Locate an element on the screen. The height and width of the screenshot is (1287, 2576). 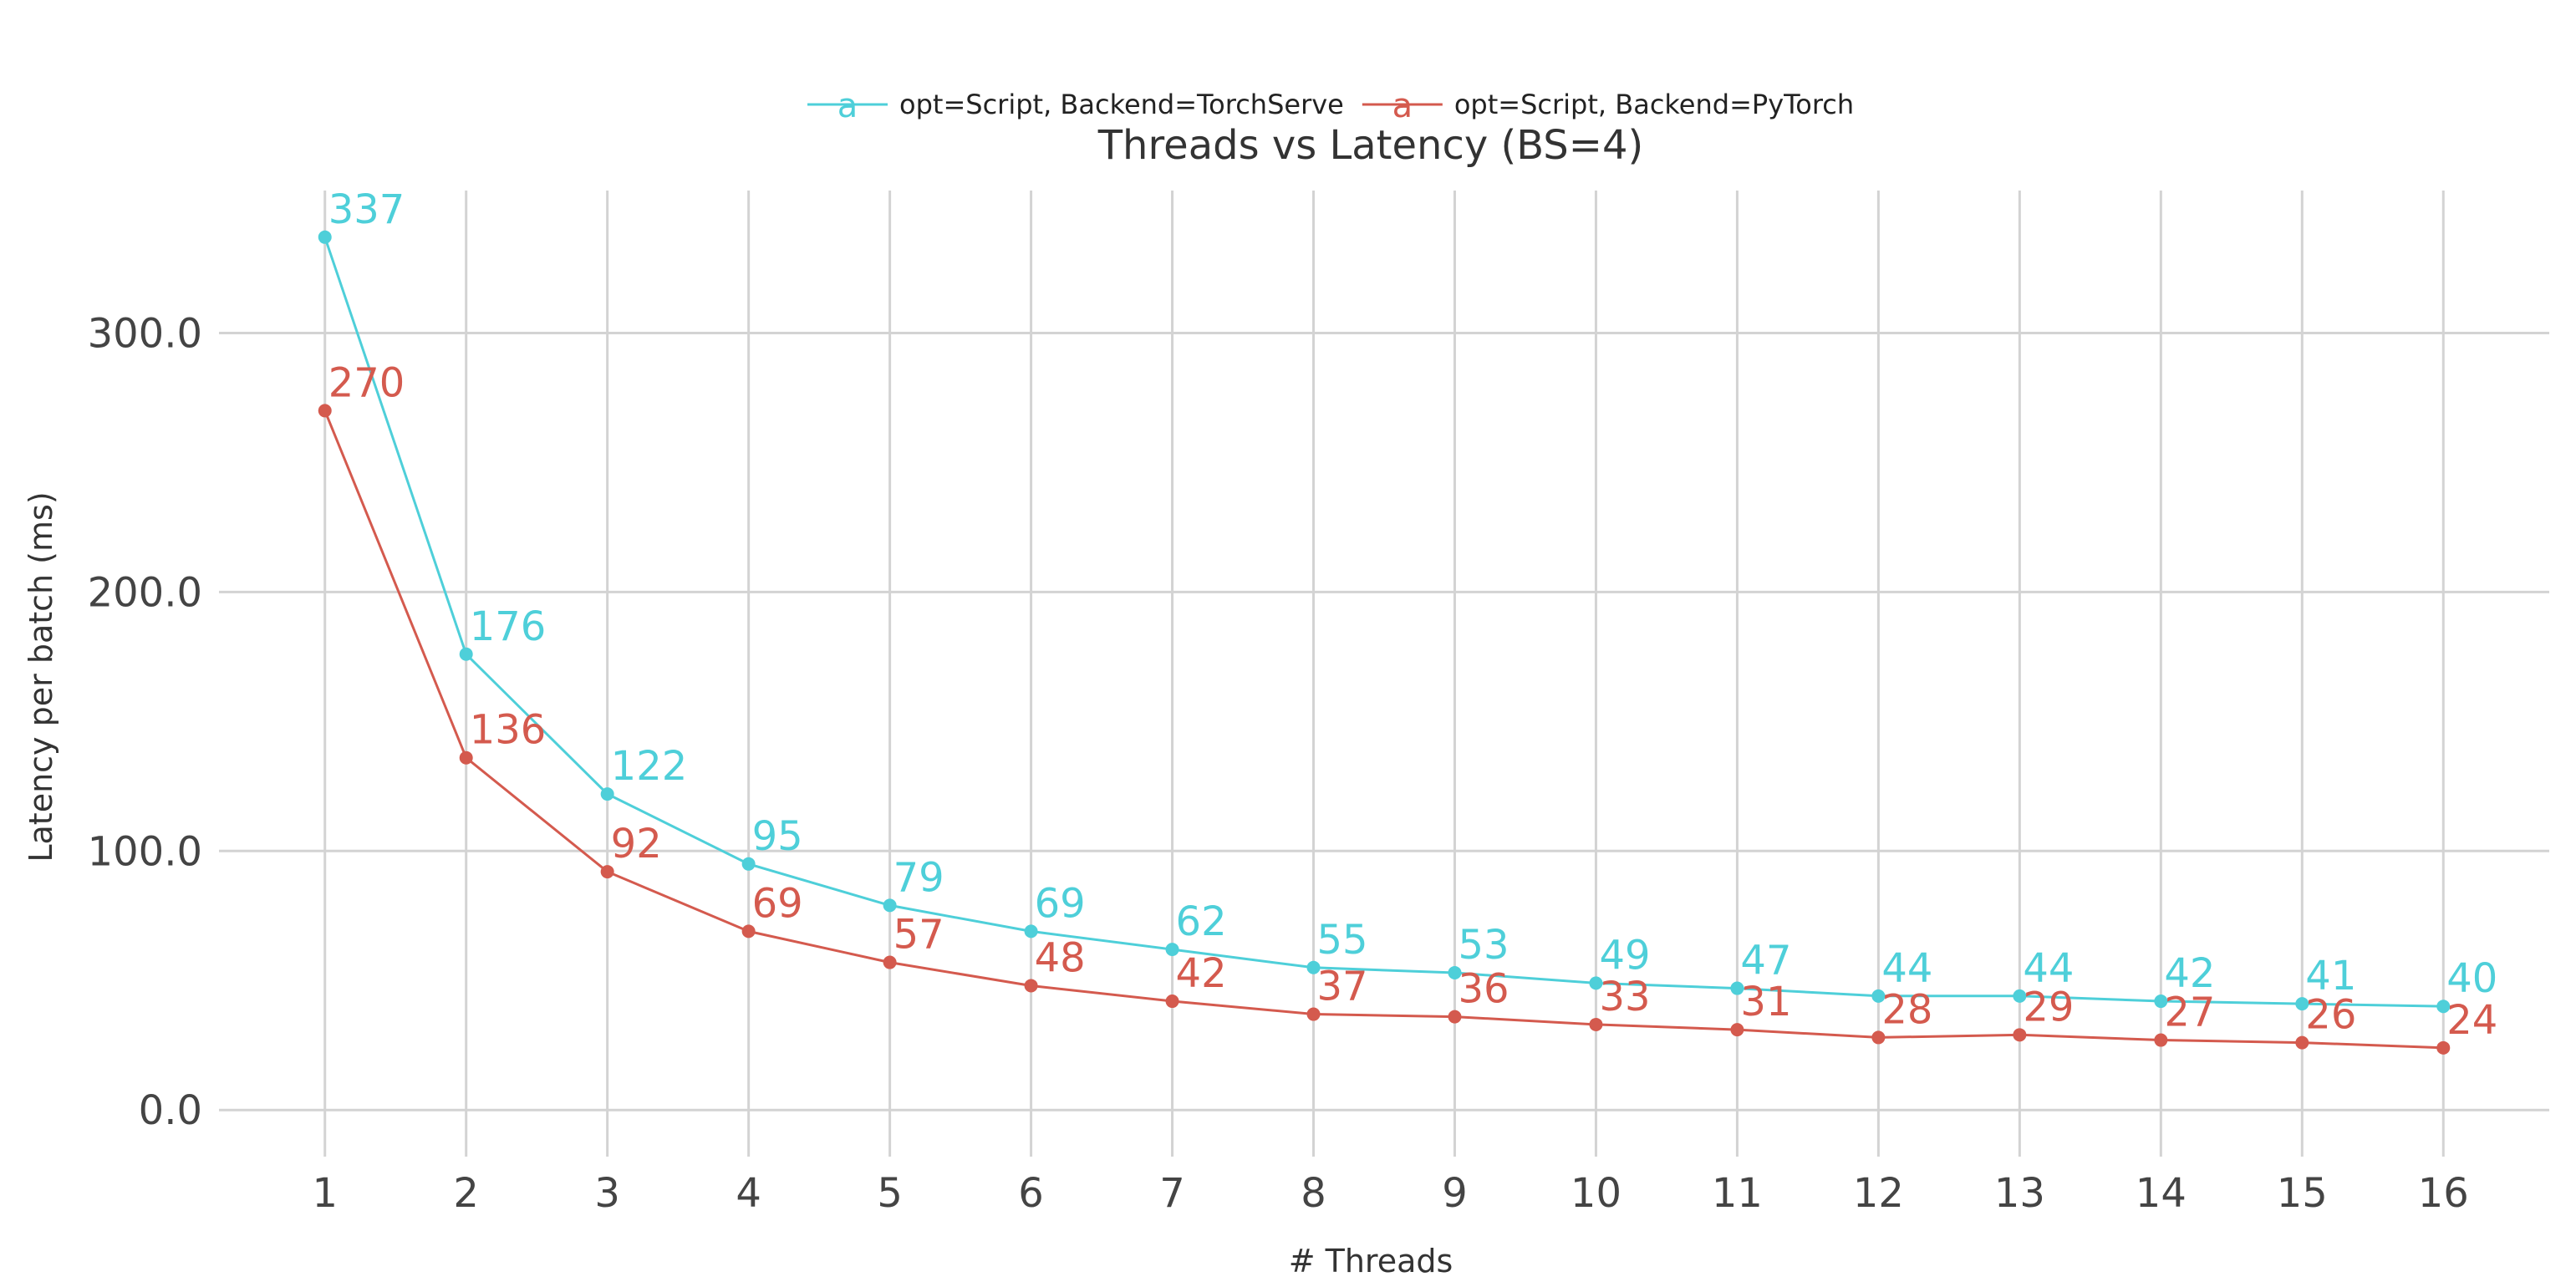
data-label: 79 is located at coordinates (918, 877).